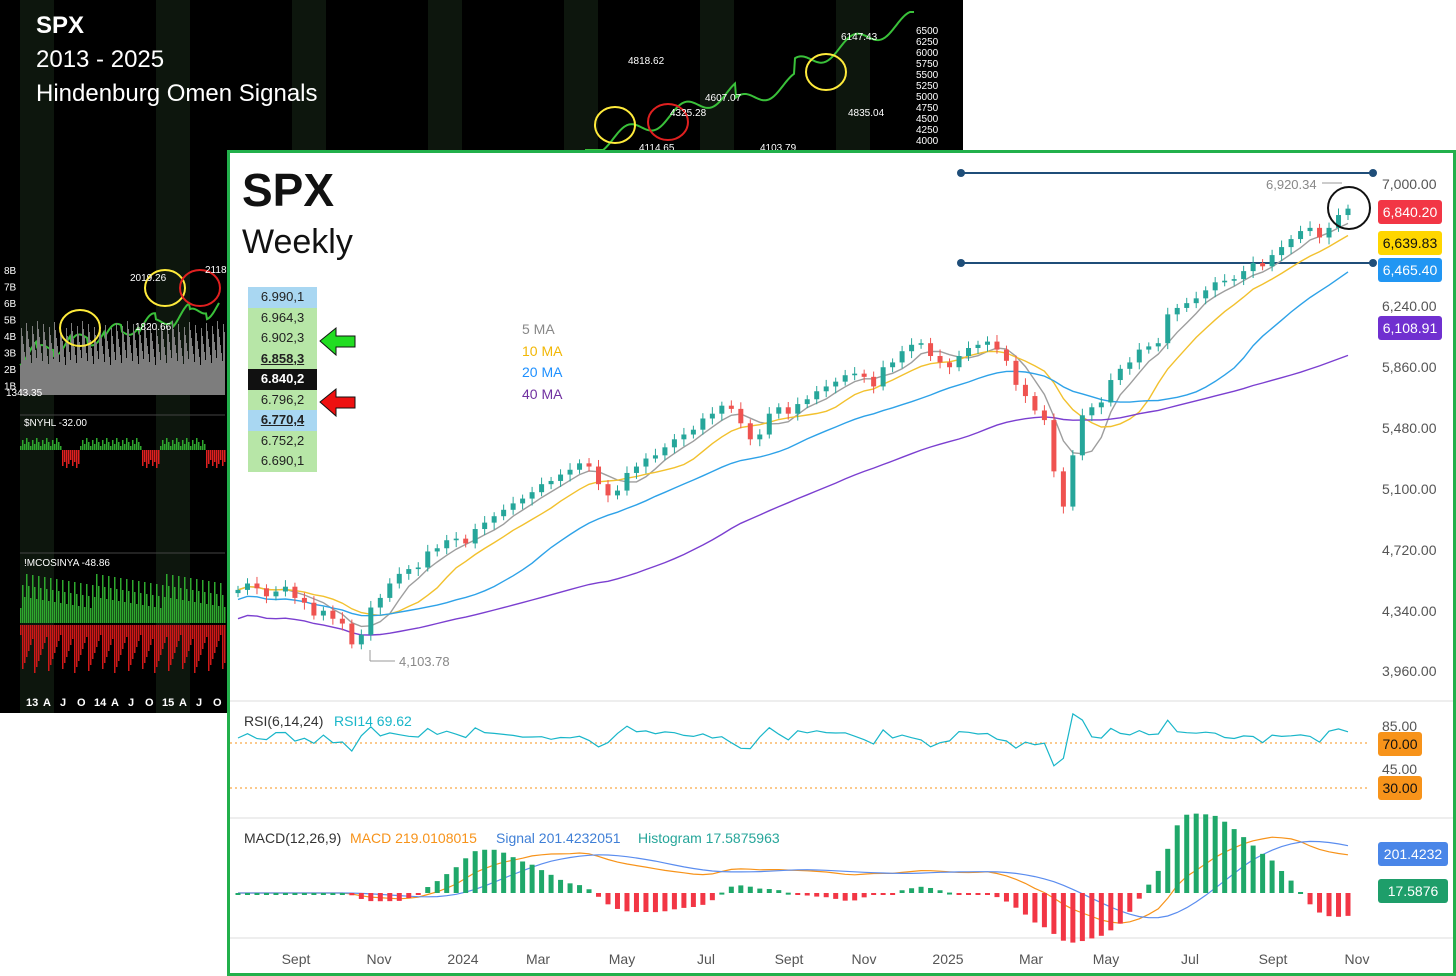 The image size is (1456, 976). What do you see at coordinates (10, 271) in the screenshot?
I see `bg-volume-tick: 8B` at bounding box center [10, 271].